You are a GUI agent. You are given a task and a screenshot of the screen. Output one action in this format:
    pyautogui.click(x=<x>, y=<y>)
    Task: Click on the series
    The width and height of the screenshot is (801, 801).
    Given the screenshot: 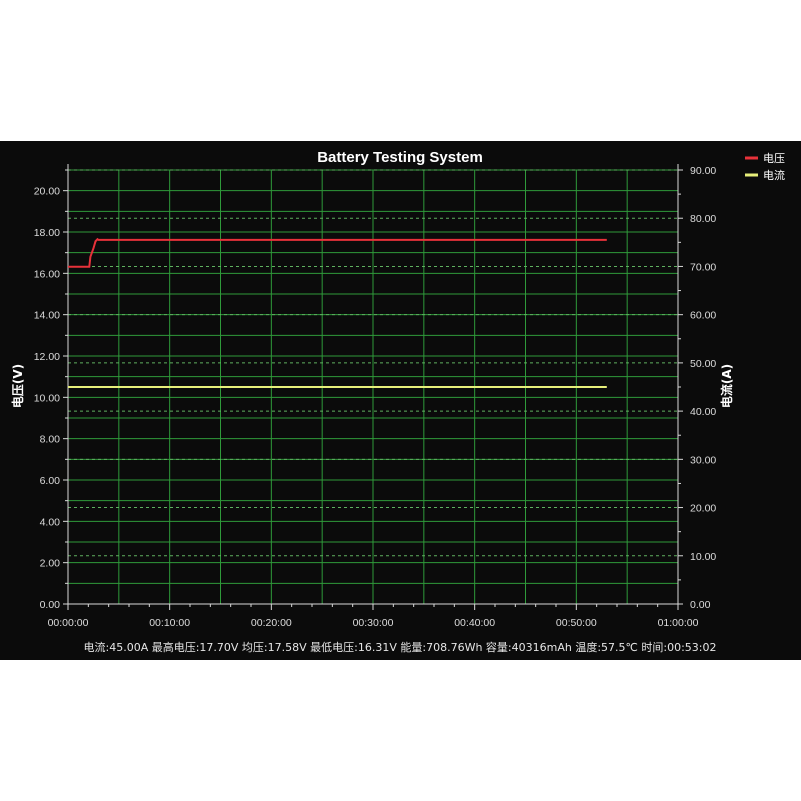 What is the action you would take?
    pyautogui.click(x=337, y=312)
    